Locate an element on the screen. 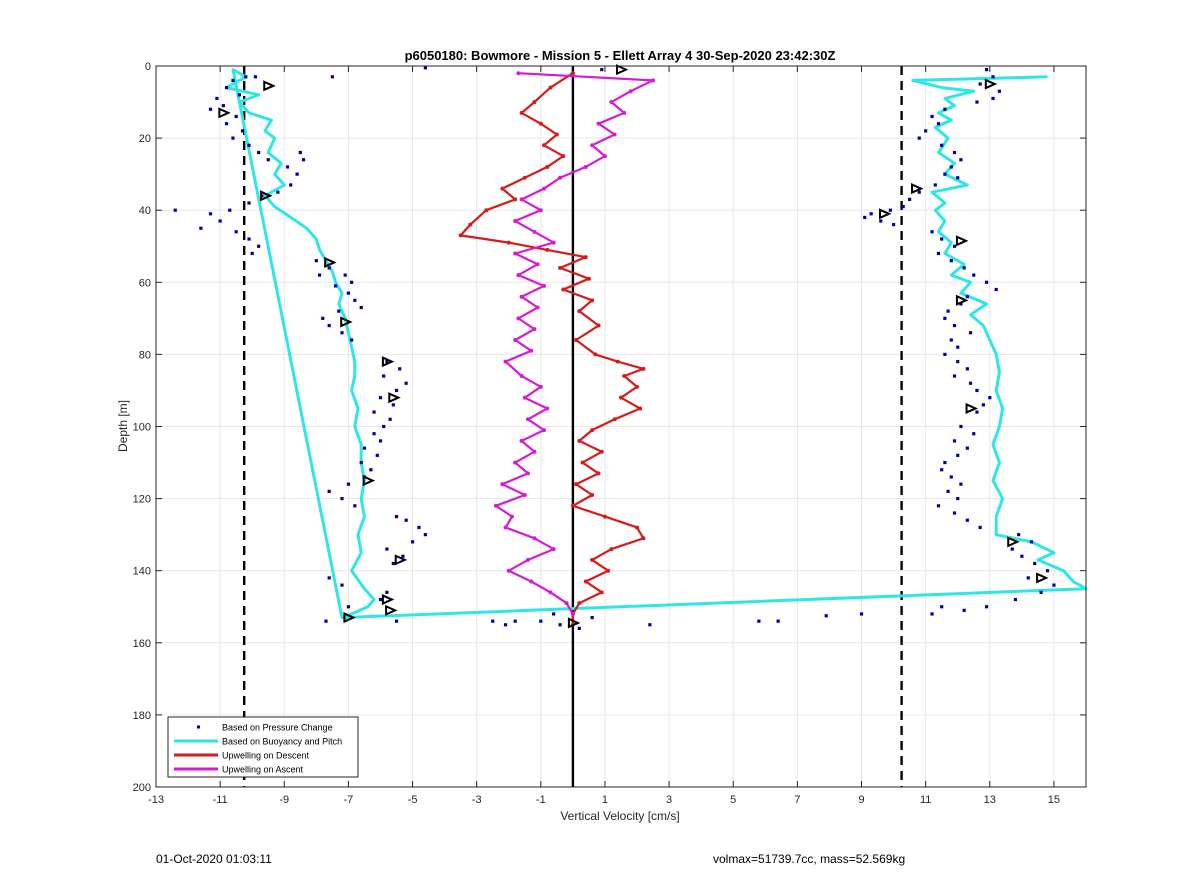 The height and width of the screenshot is (885, 1200). legend-entry-label: Based on Buoyancy and Pitch is located at coordinates (282, 742).